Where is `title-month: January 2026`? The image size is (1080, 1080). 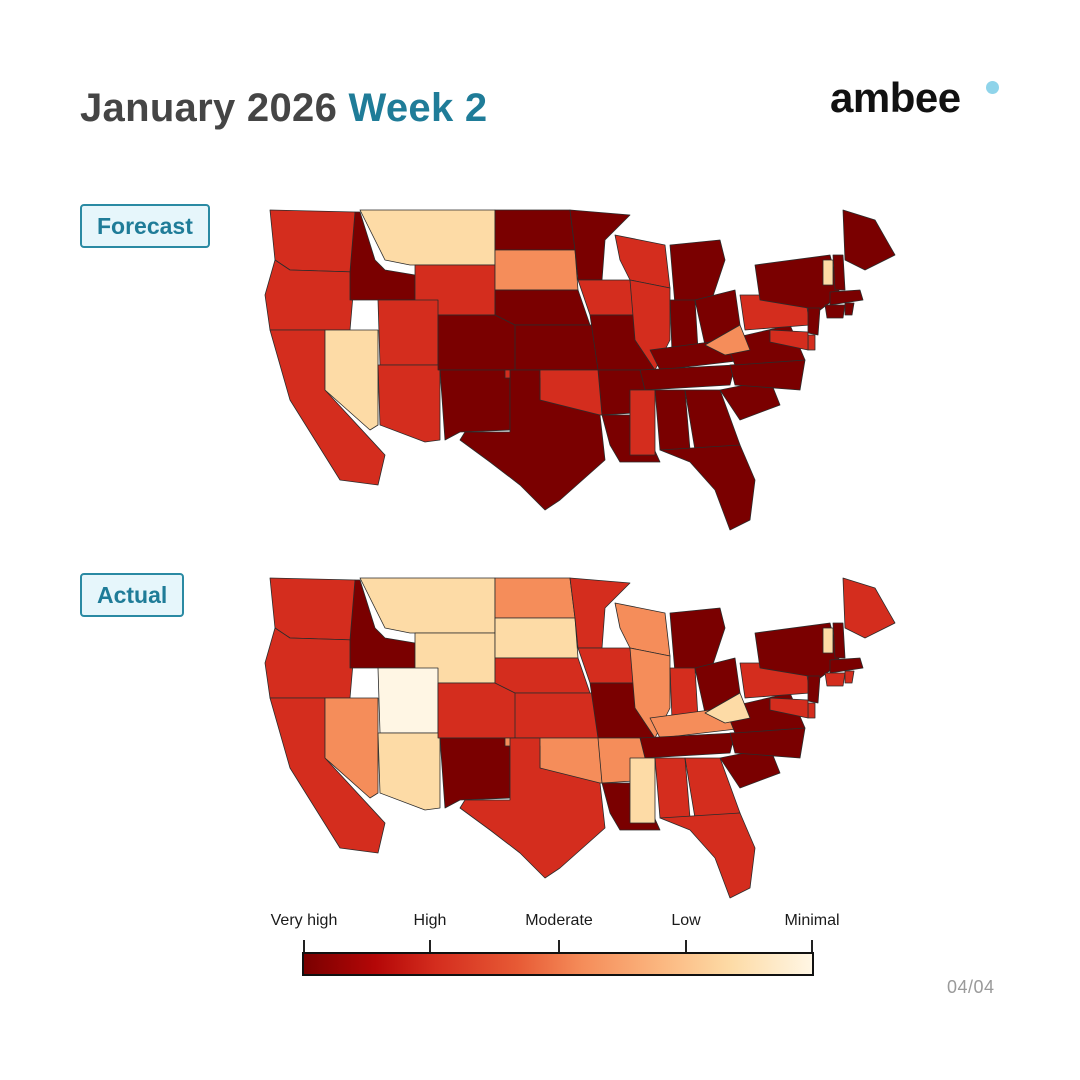 title-month: January 2026 is located at coordinates (209, 108).